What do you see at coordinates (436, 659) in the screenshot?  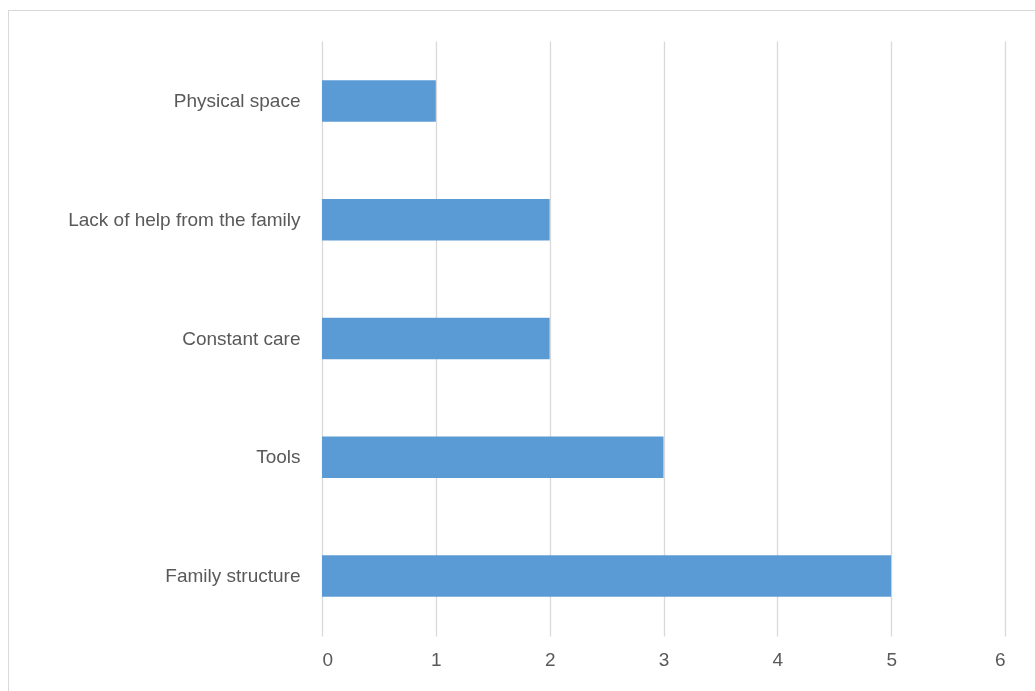 I see `x-tick-label: 1` at bounding box center [436, 659].